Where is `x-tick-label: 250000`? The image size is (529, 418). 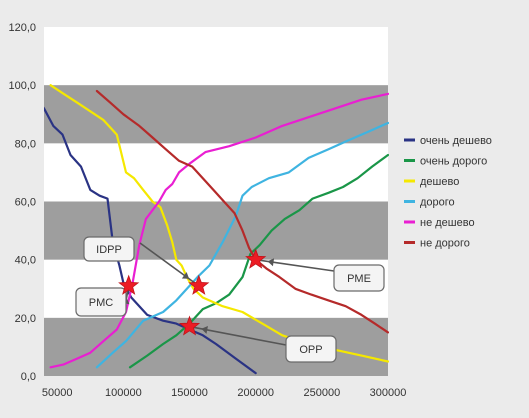 x-tick-label: 250000 is located at coordinates (321, 393).